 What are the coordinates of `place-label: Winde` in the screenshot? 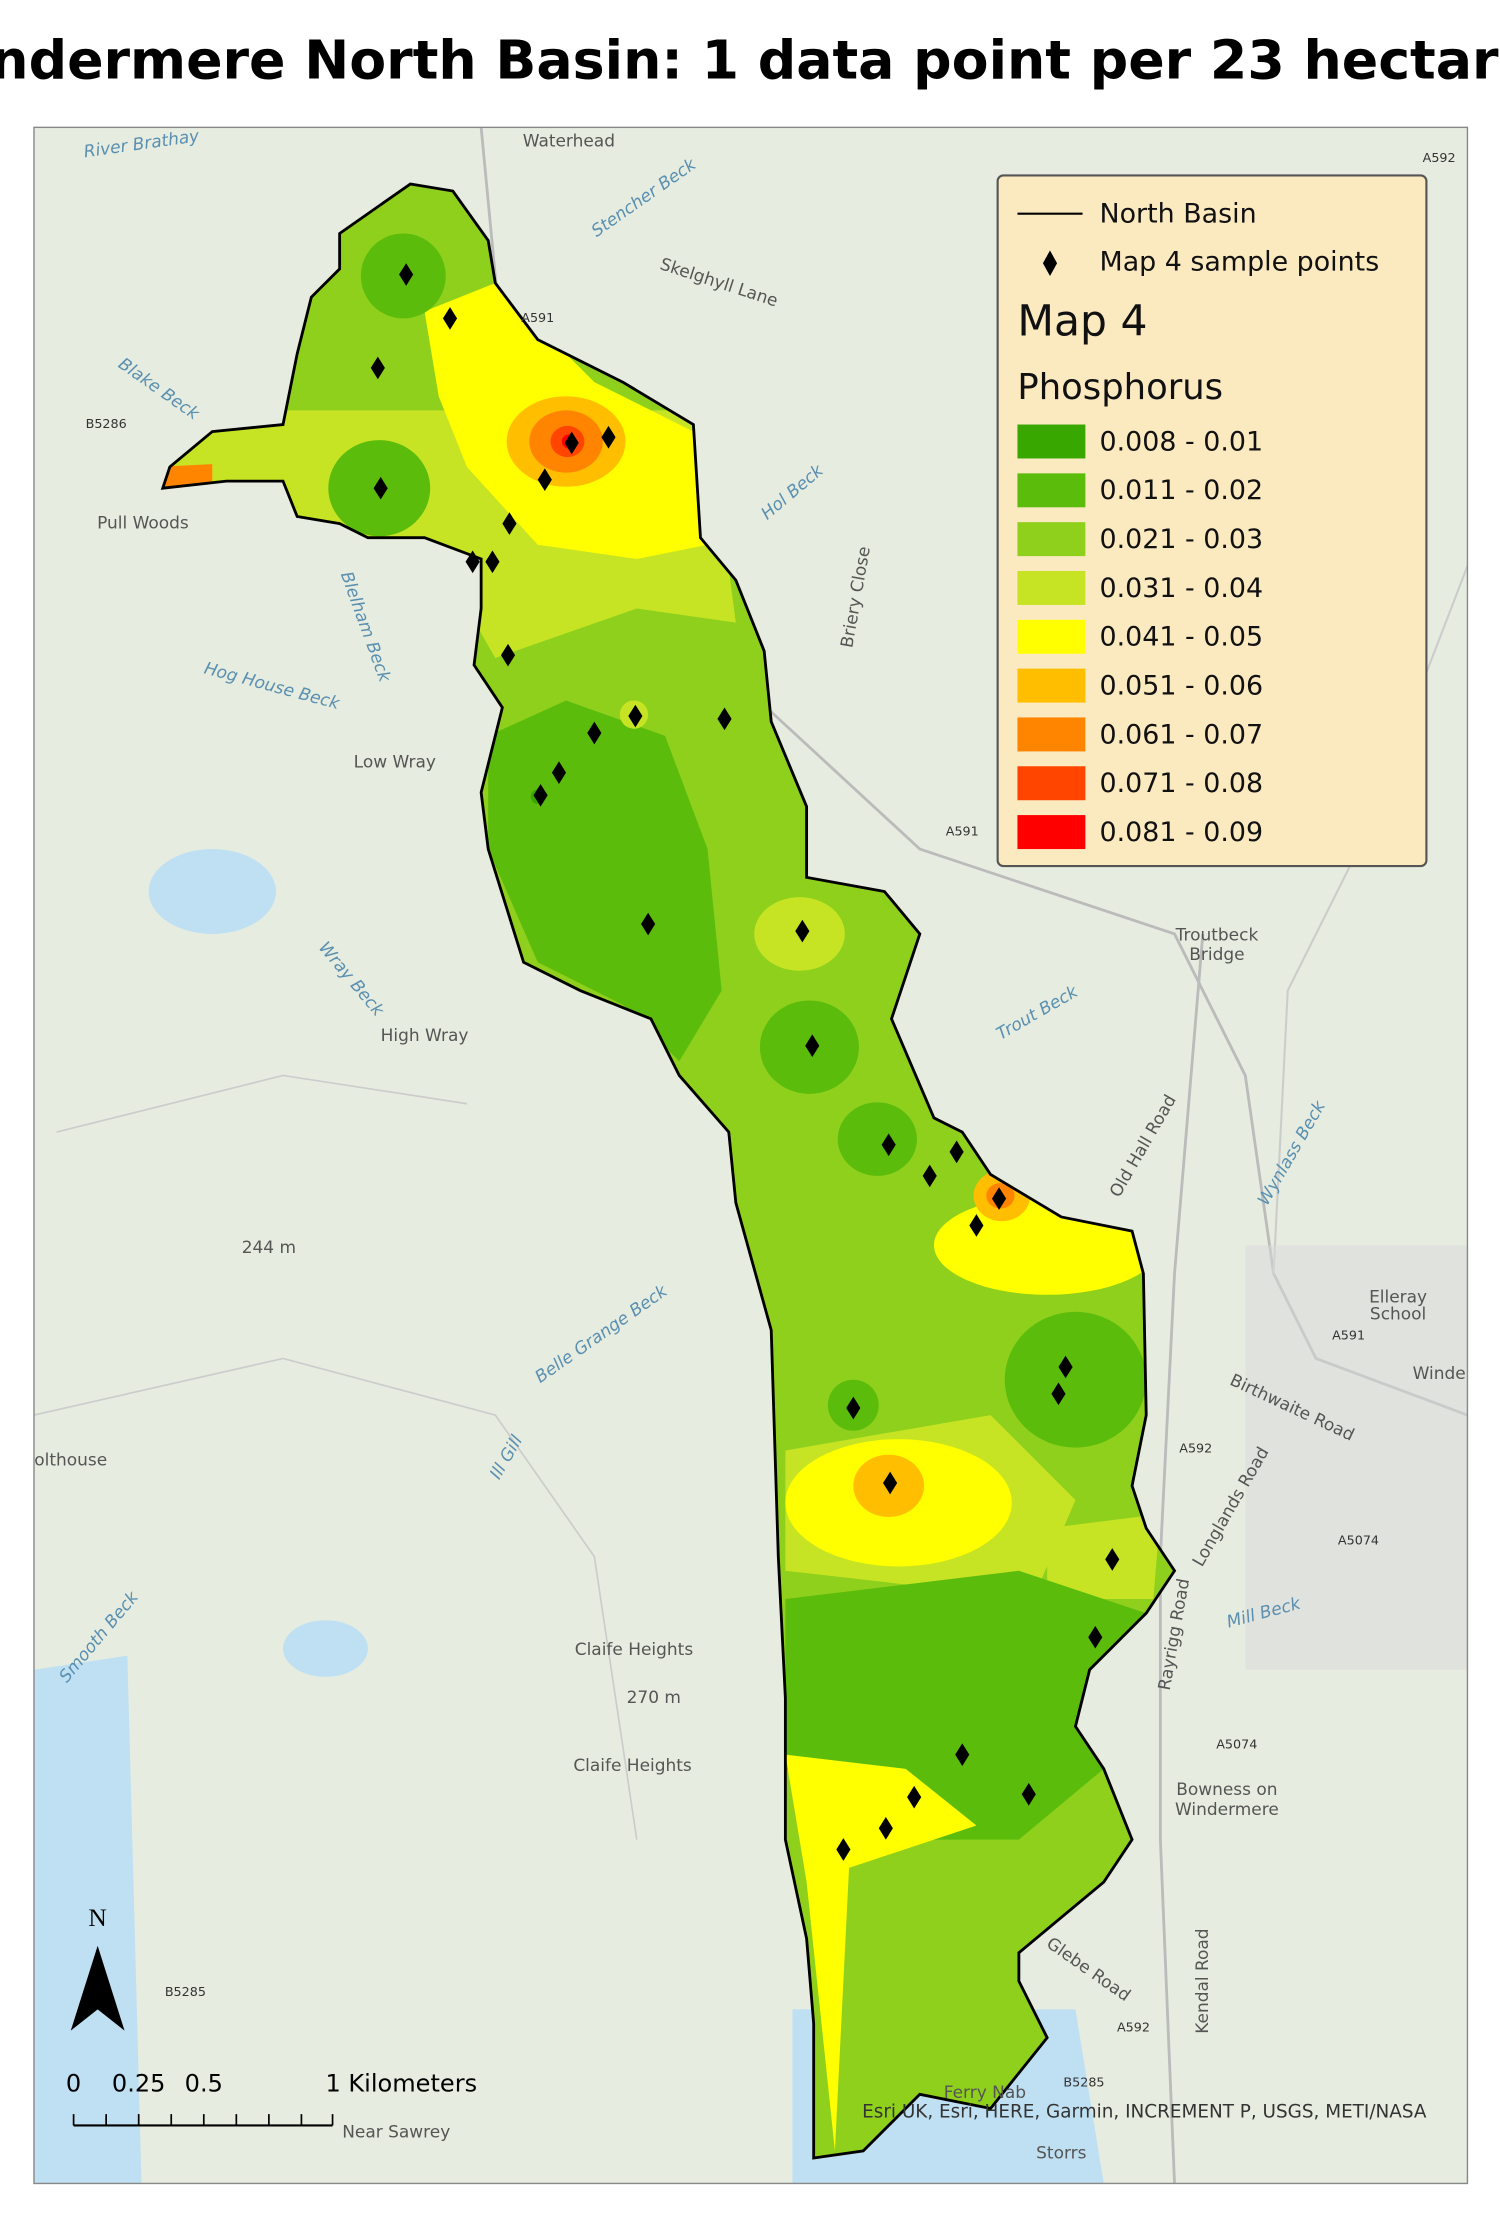 It's located at (1439, 1374).